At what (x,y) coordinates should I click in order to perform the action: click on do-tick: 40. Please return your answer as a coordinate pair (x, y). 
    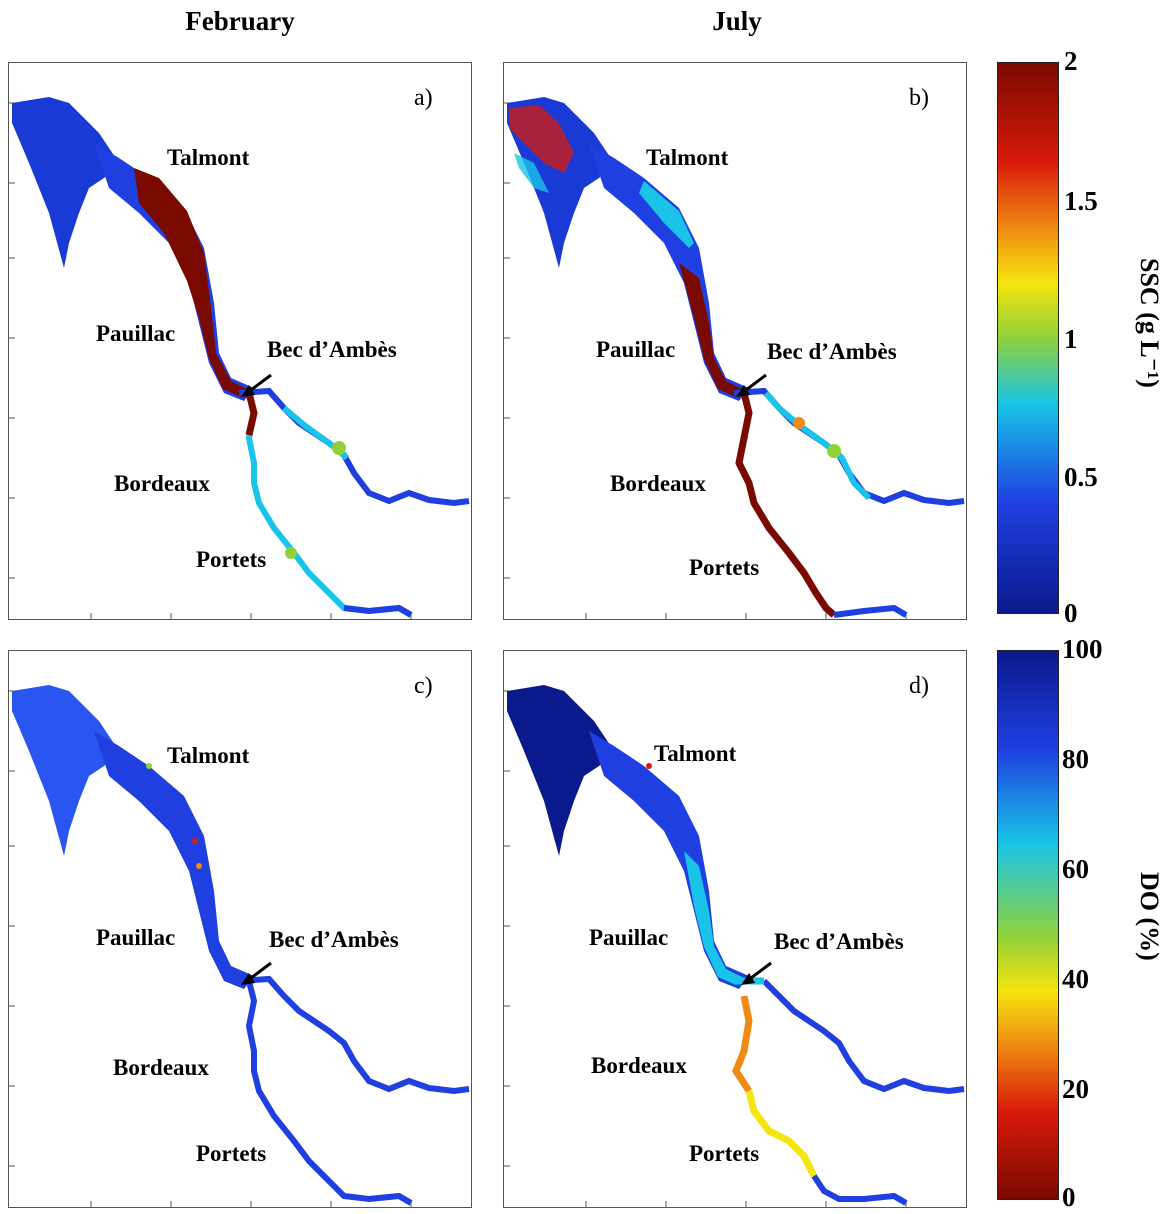
    Looking at the image, I should click on (1075, 979).